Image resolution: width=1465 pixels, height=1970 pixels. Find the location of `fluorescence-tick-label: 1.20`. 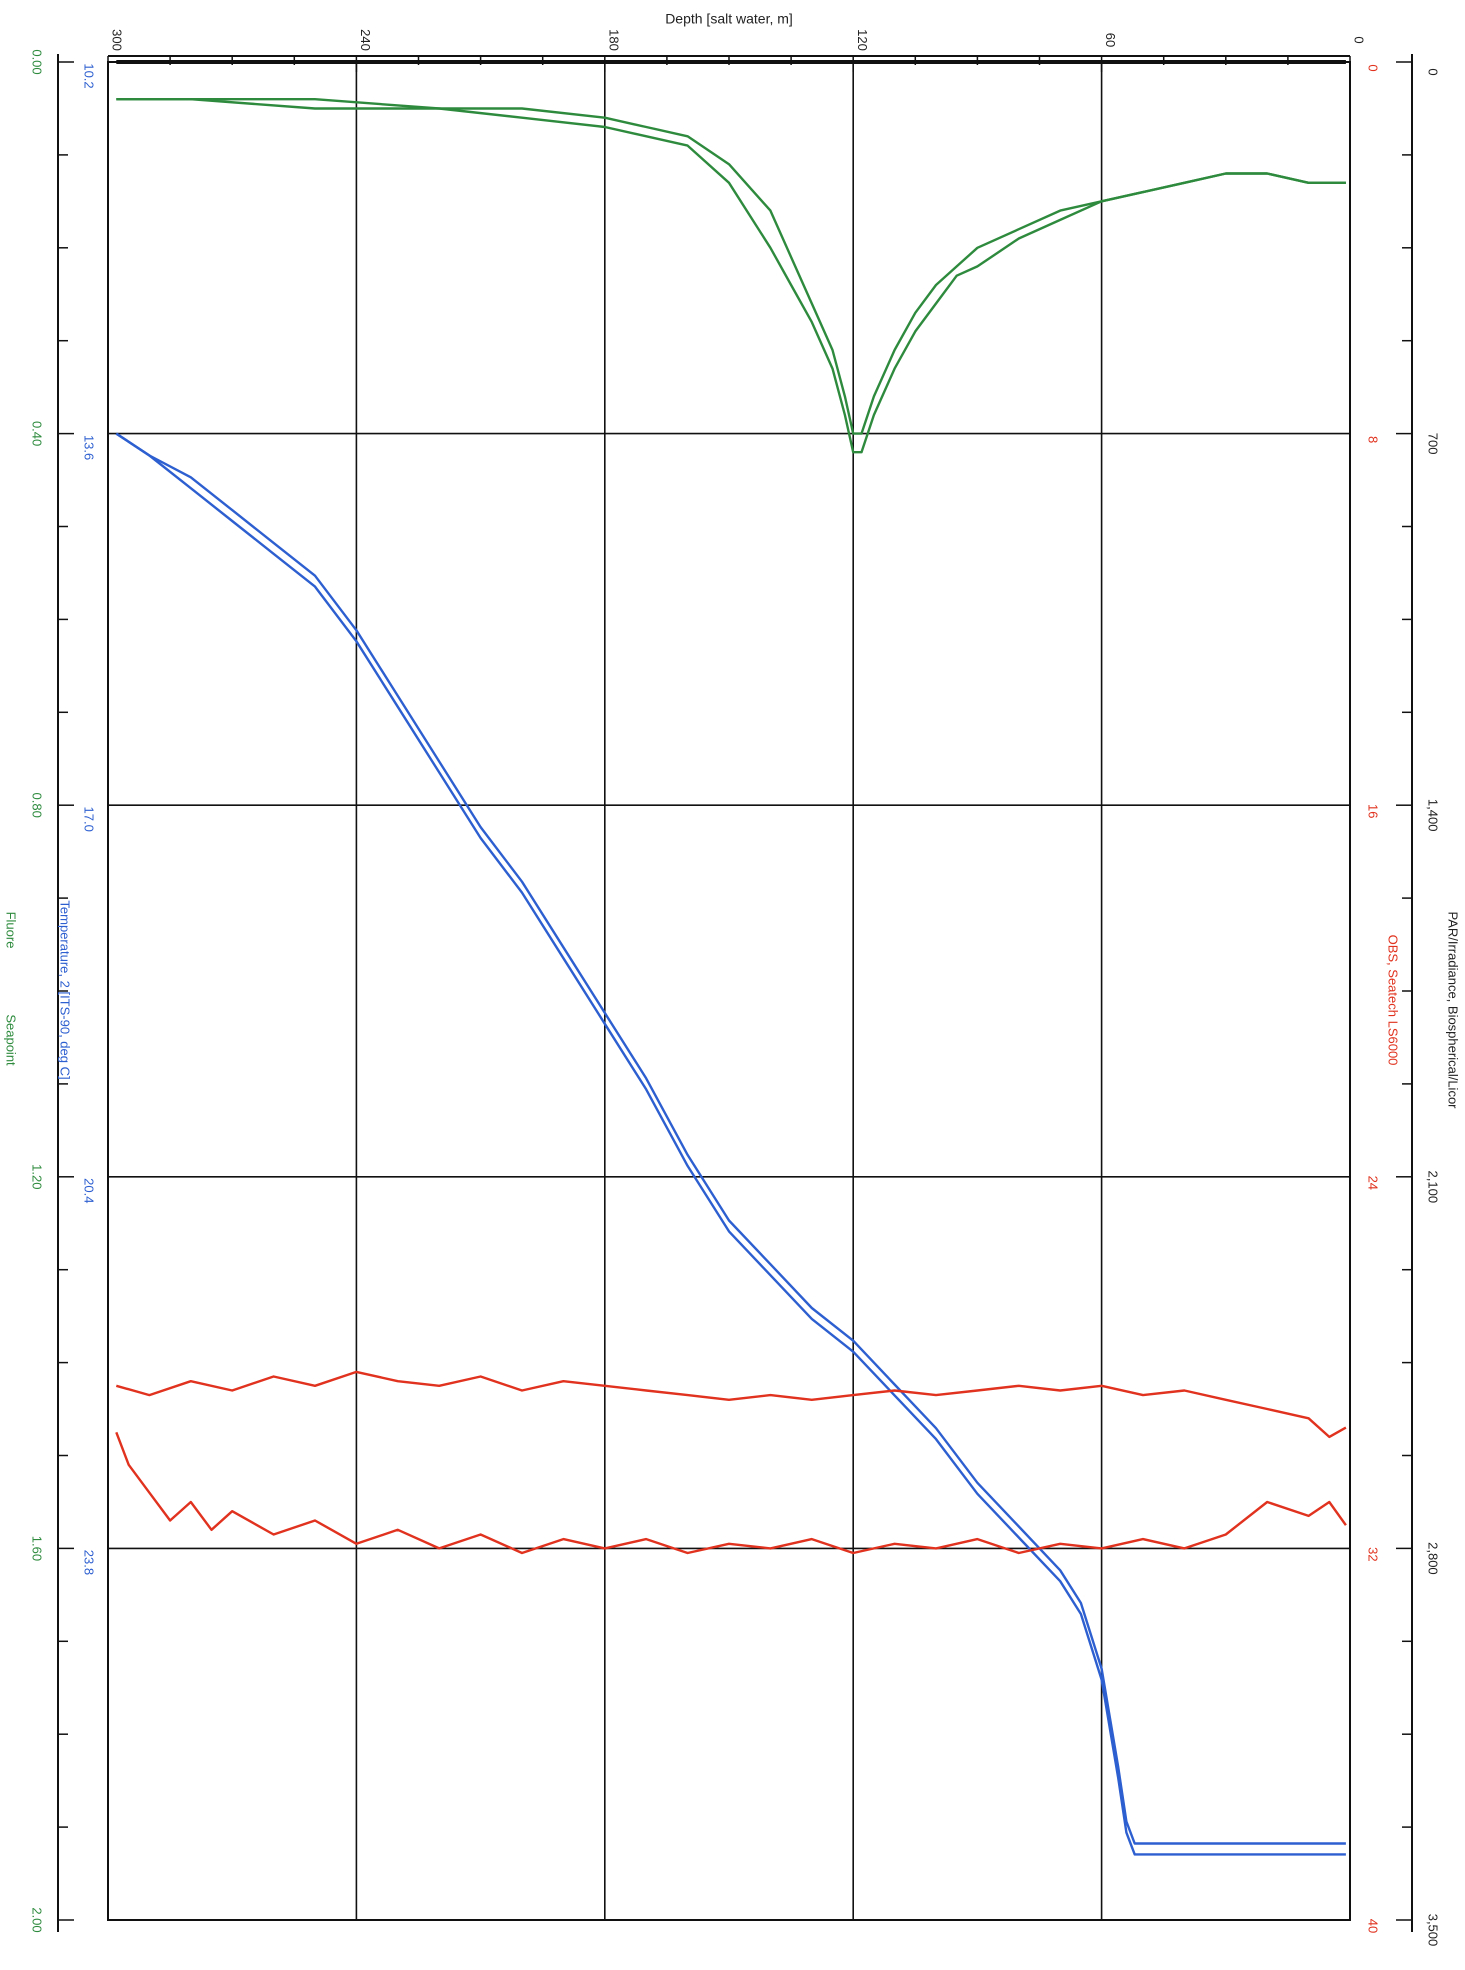

fluorescence-tick-label: 1.20 is located at coordinates (37, 1176).